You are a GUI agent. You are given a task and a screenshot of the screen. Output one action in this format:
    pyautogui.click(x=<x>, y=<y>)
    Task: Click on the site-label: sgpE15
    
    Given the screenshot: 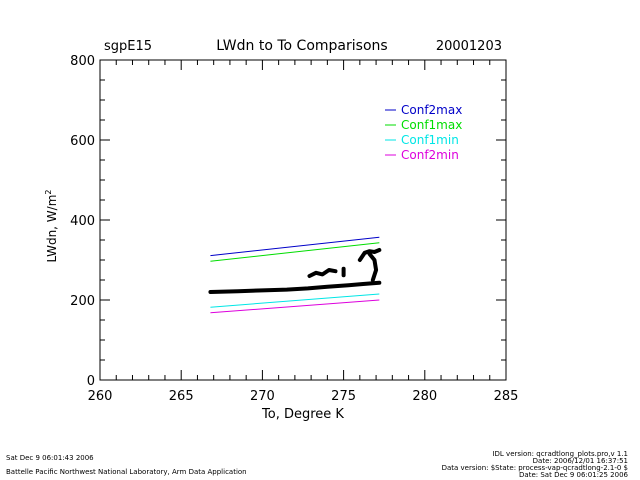 What is the action you would take?
    pyautogui.click(x=128, y=46)
    